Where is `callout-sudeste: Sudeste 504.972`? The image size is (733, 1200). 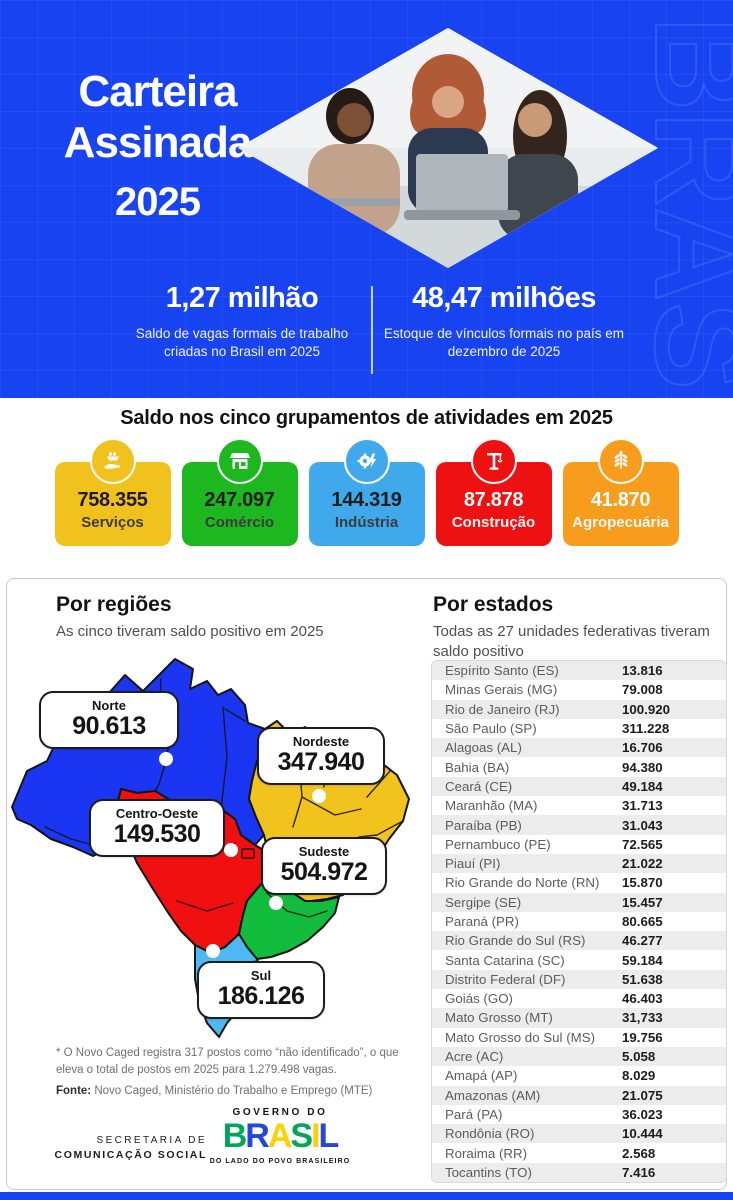 callout-sudeste: Sudeste 504.972 is located at coordinates (324, 866).